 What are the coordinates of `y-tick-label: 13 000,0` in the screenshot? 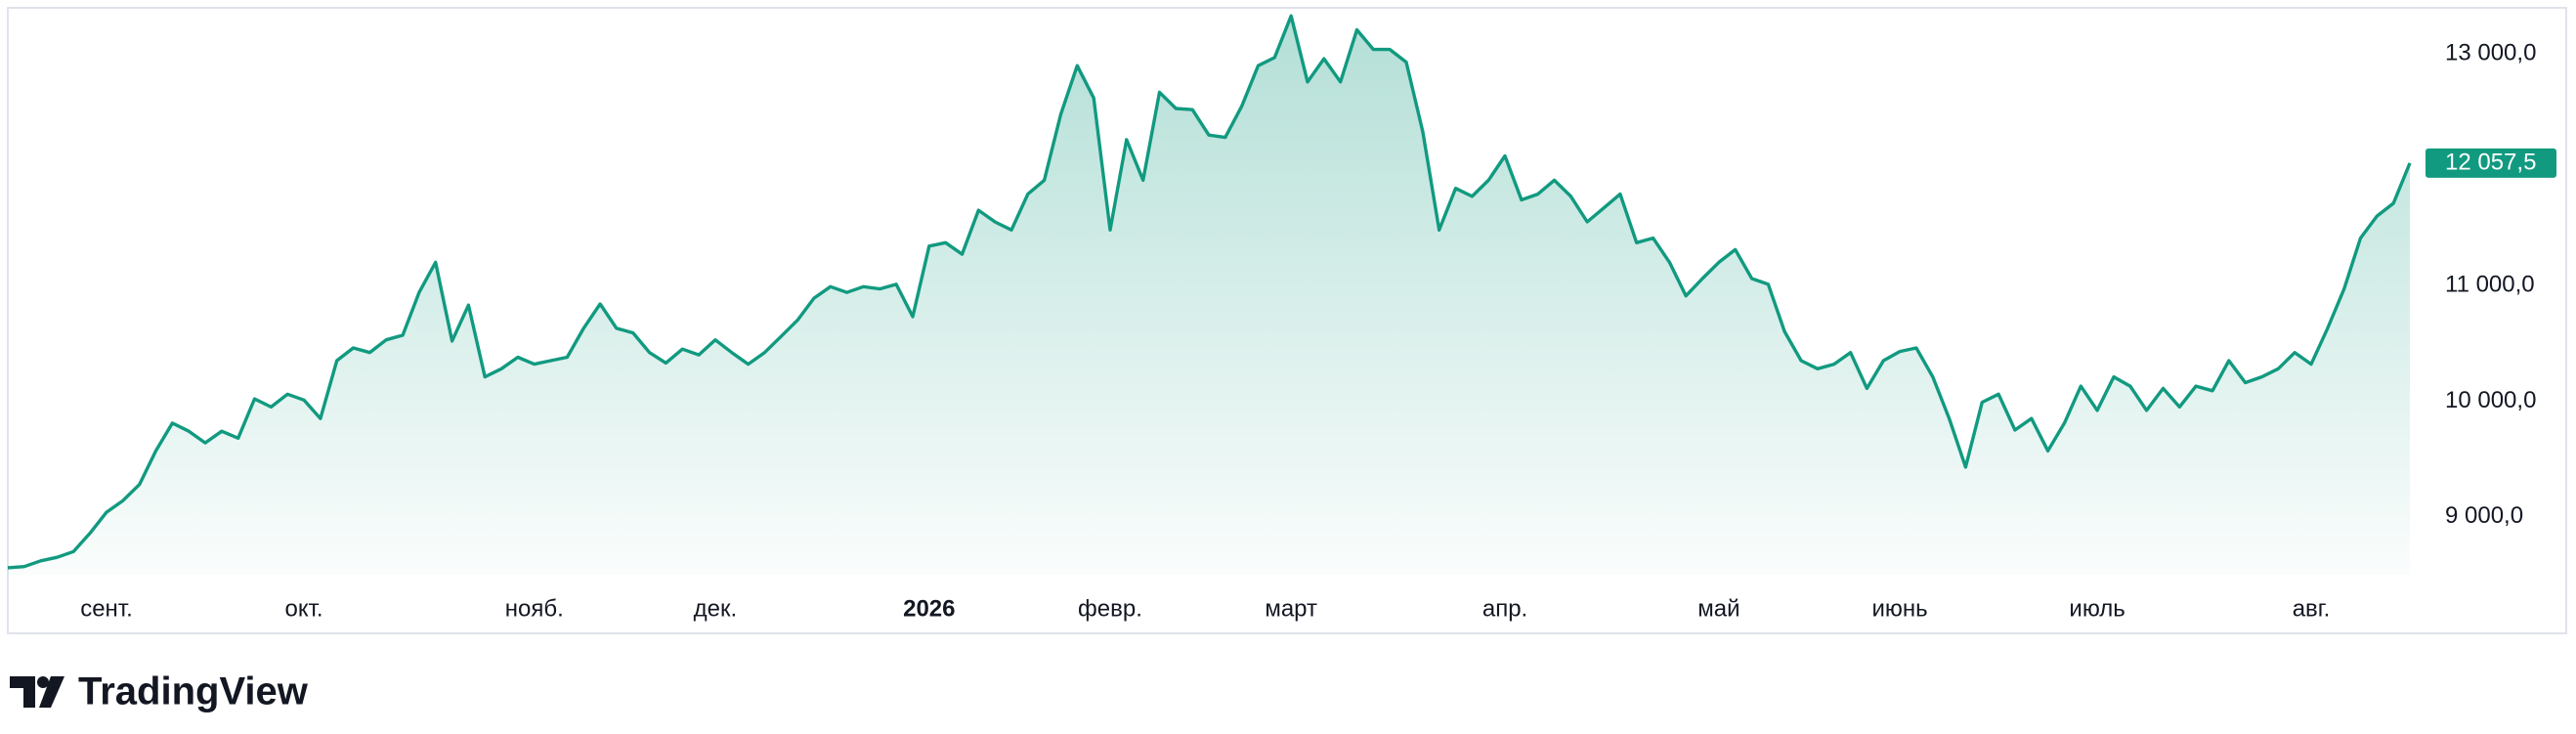 It's located at (2491, 53).